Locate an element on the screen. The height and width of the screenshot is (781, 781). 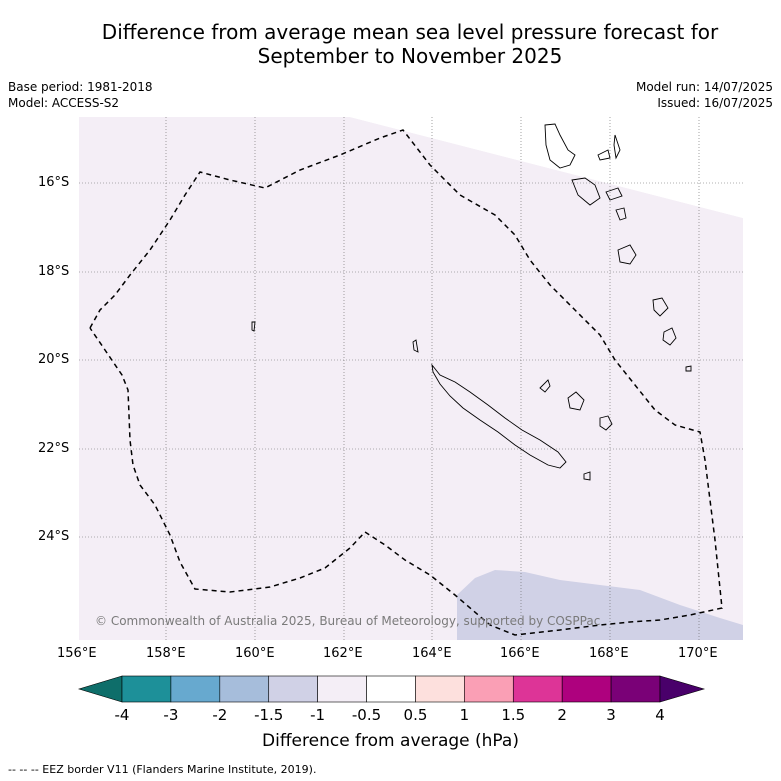
colorbar-tick-label: -1.5 is located at coordinates (269, 715).